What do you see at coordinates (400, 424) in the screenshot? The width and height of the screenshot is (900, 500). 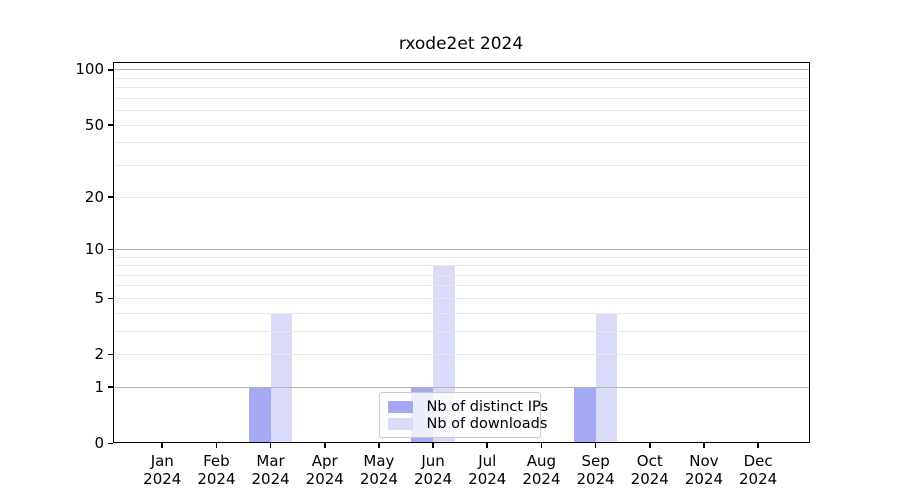 I see `legend-swatch-downloads` at bounding box center [400, 424].